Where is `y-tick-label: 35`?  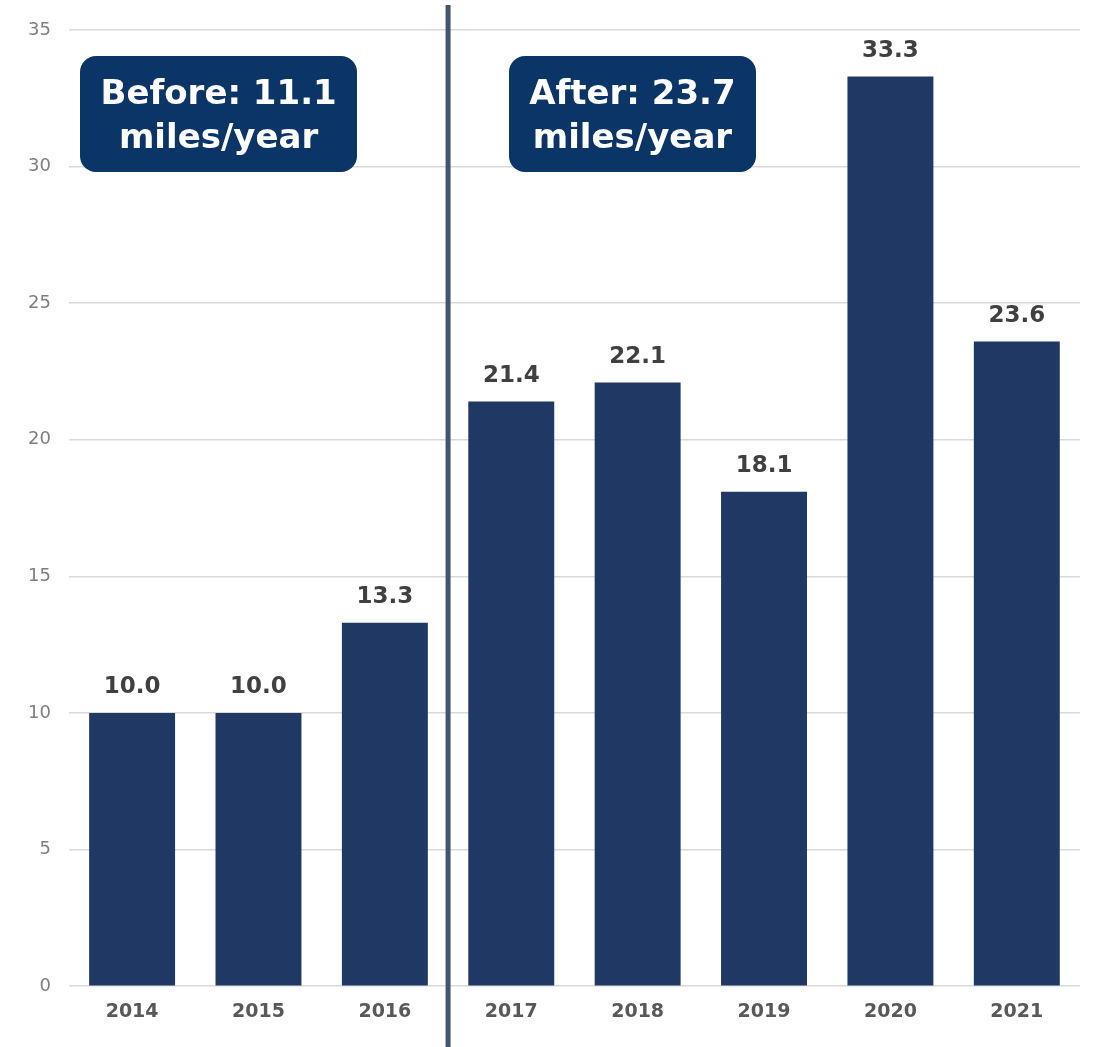 y-tick-label: 35 is located at coordinates (39, 28).